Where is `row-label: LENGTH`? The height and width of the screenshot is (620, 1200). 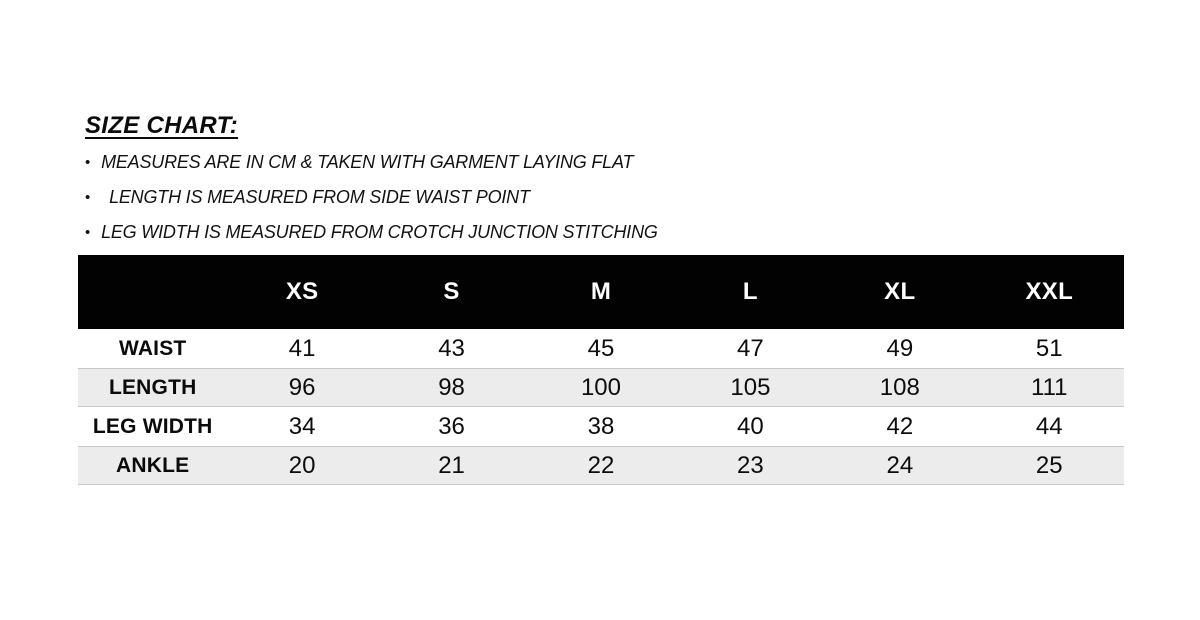
row-label: LENGTH is located at coordinates (153, 387).